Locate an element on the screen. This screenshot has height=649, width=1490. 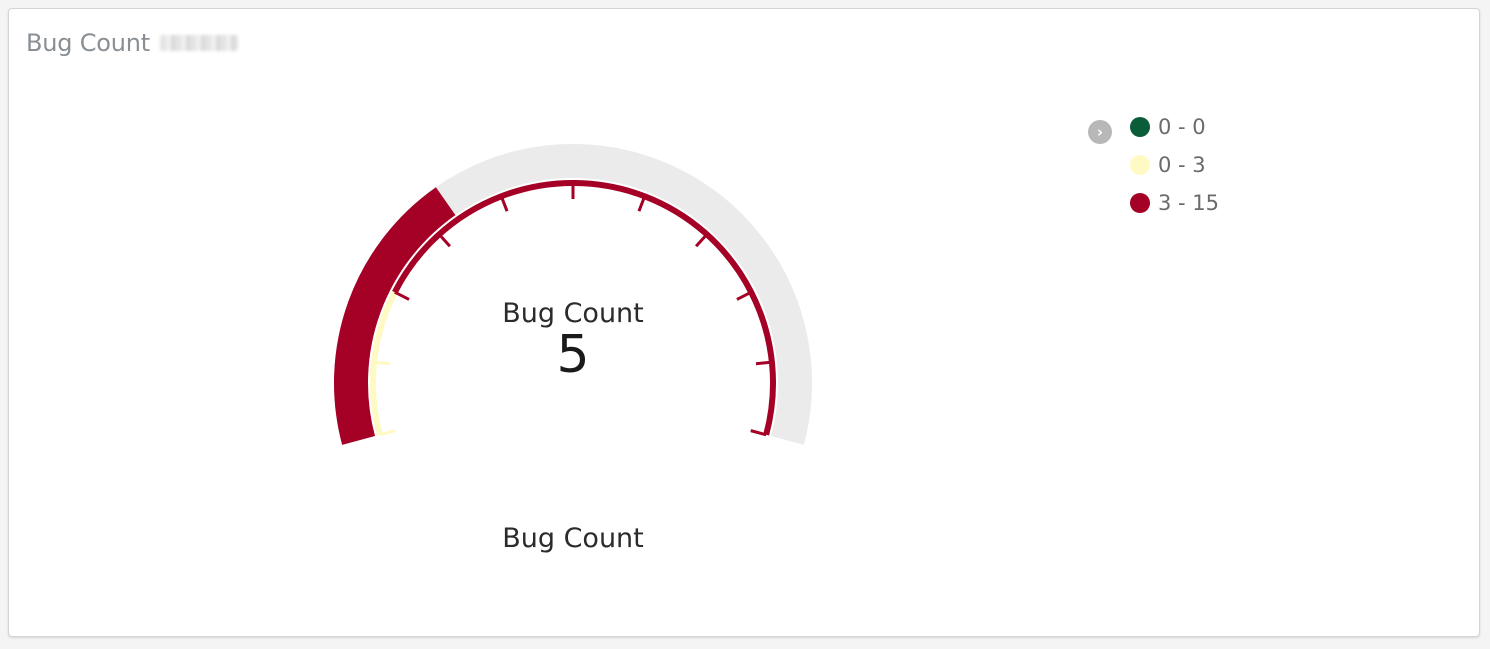
gauge-value-arc is located at coordinates (395, 316).